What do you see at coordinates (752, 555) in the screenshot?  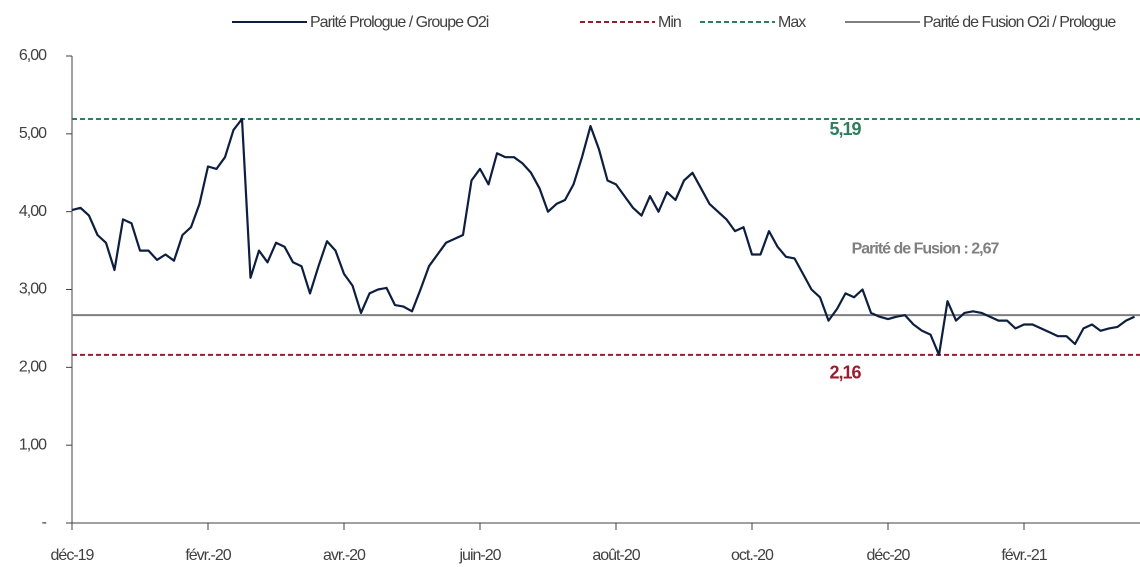 I see `x-tick-label: oct.-20` at bounding box center [752, 555].